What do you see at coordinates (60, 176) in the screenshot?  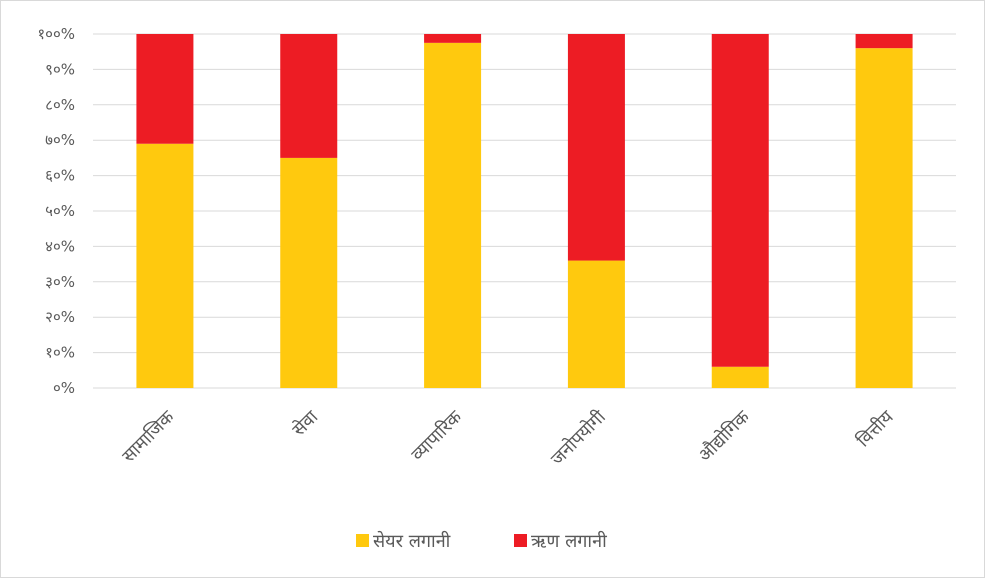 I see `y-tick-label: ६०%` at bounding box center [60, 176].